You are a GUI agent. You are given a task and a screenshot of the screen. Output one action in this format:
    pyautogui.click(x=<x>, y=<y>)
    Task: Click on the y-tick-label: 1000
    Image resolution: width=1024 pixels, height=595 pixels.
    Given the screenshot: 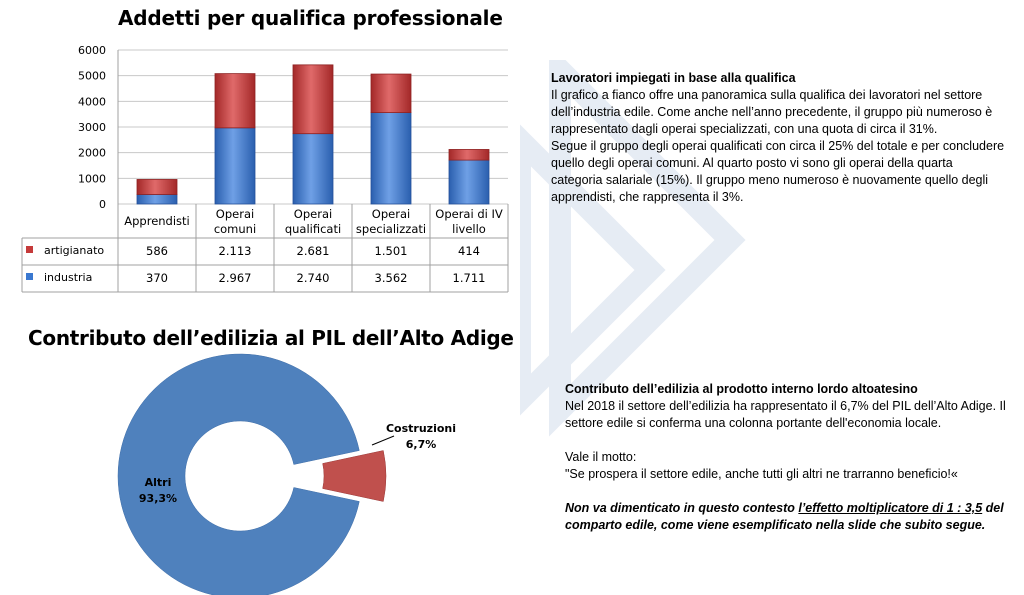 What is the action you would take?
    pyautogui.click(x=92, y=178)
    